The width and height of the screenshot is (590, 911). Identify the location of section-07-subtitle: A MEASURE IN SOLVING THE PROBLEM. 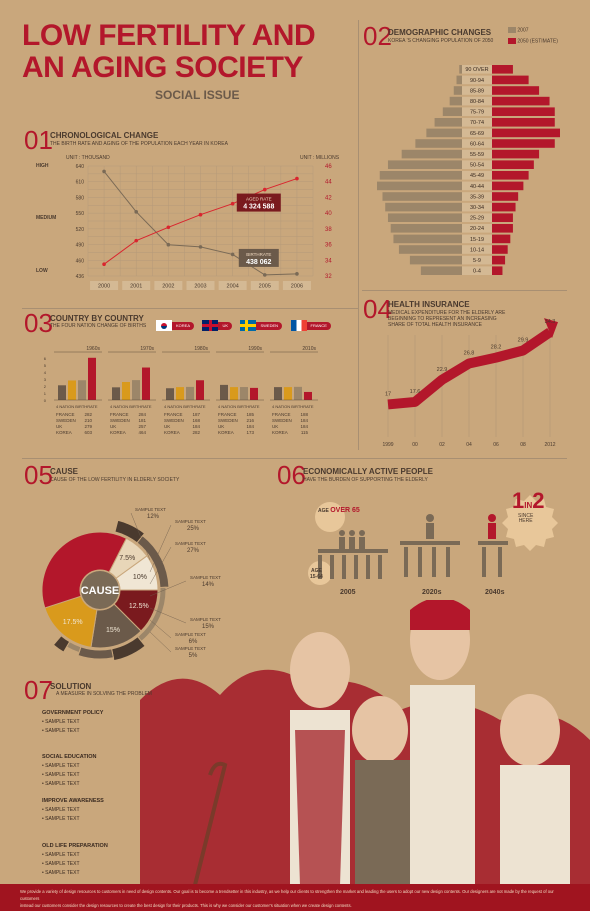
(104, 694).